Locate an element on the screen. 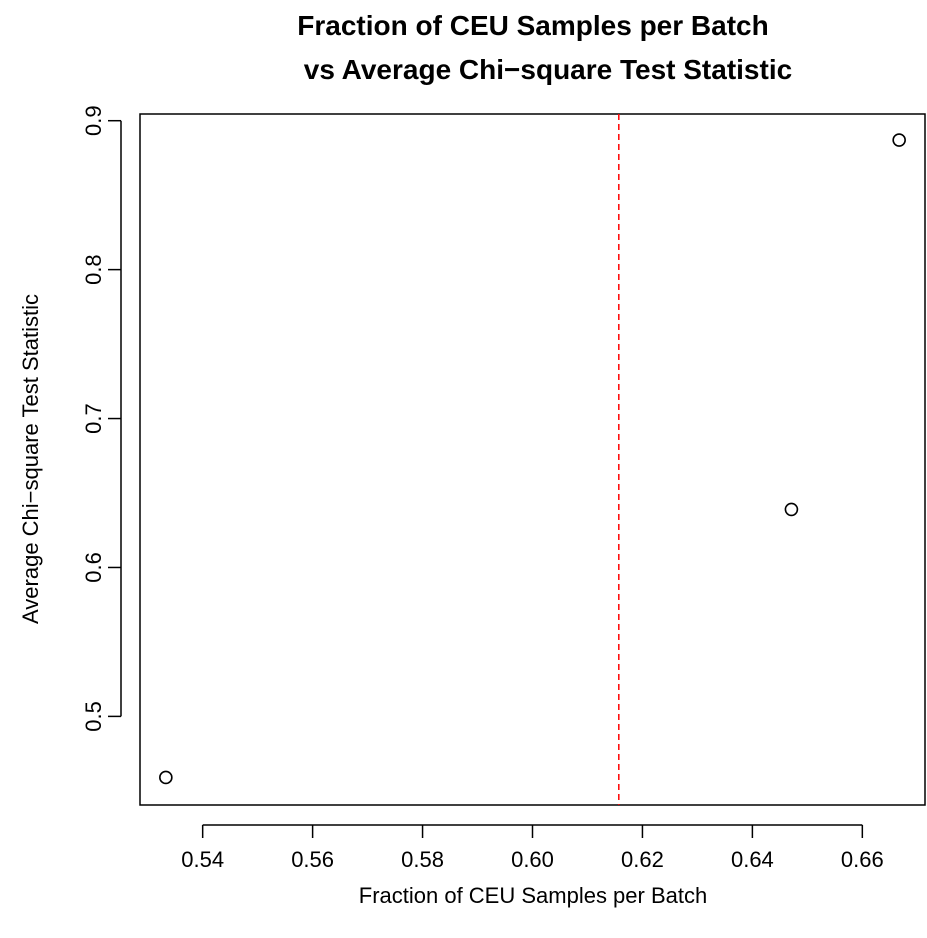  chart-title-line-2: vs Average Chi−square Test Statistic is located at coordinates (548, 69).